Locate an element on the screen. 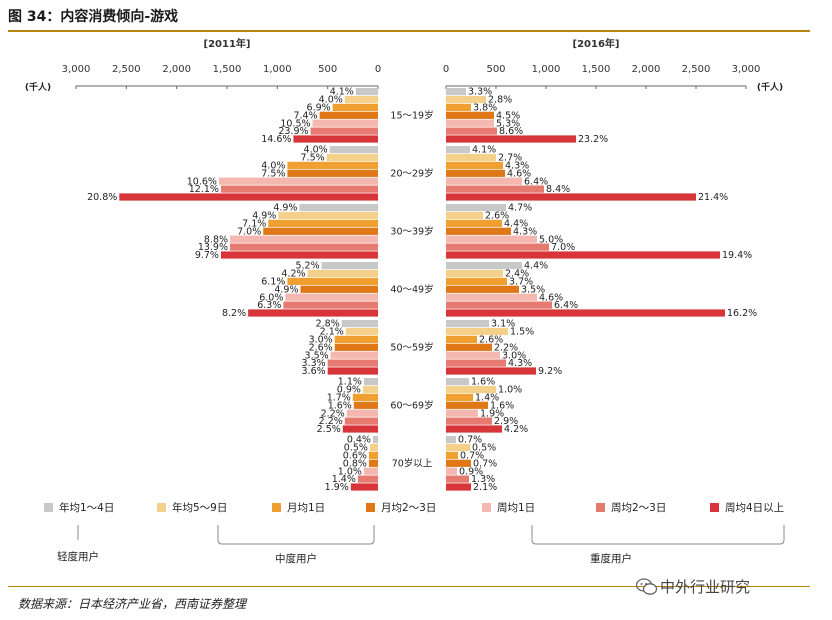 Image resolution: width=832 pixels, height=620 pixels. data-label-2016: 5.0% is located at coordinates (551, 239).